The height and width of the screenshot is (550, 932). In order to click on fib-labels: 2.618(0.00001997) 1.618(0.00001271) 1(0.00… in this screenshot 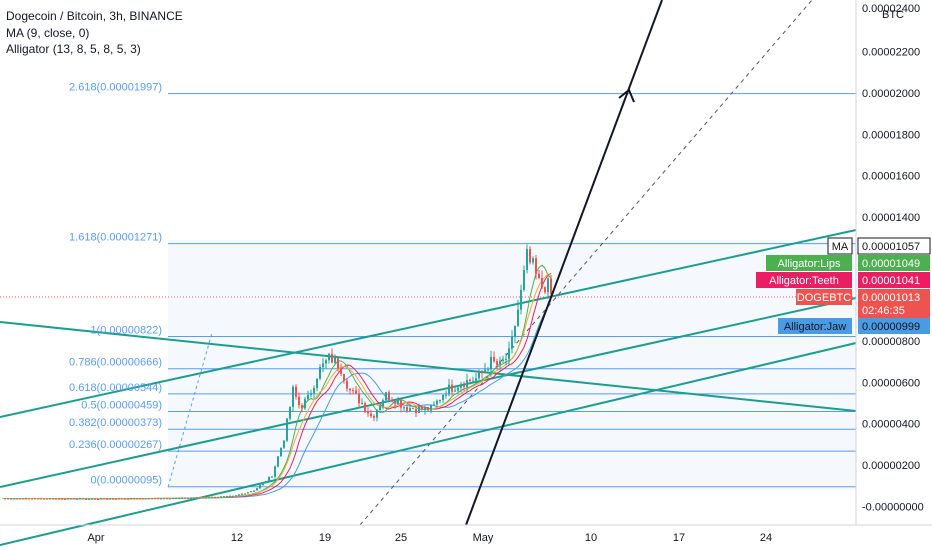, I will do `click(115, 284)`.